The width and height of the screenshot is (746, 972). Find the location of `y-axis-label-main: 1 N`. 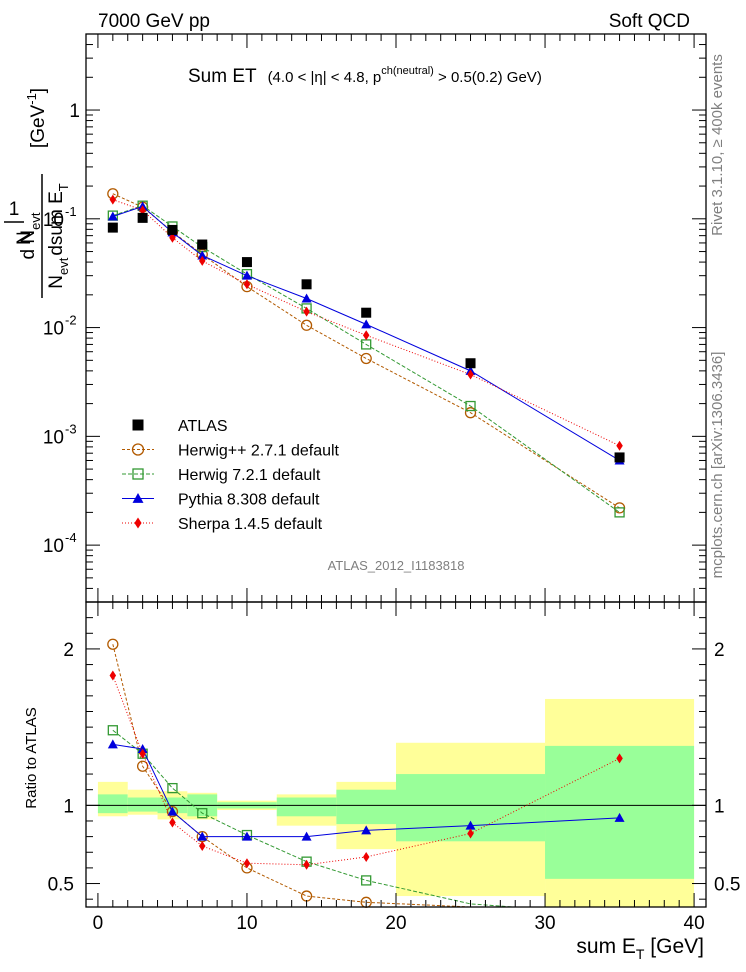

y-axis-label-main: 1 N is located at coordinates (19, 222).